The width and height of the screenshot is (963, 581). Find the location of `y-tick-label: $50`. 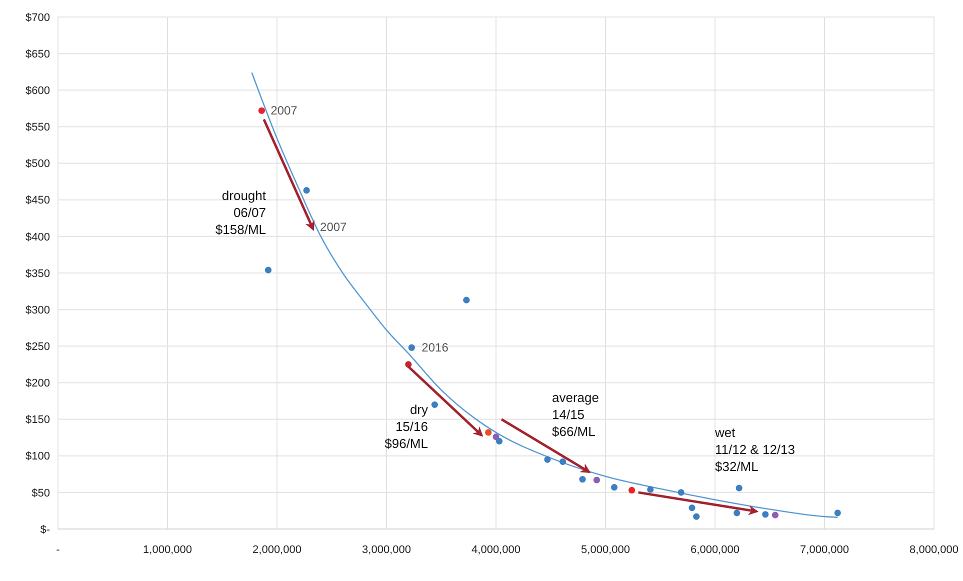

y-tick-label: $50 is located at coordinates (41, 493).